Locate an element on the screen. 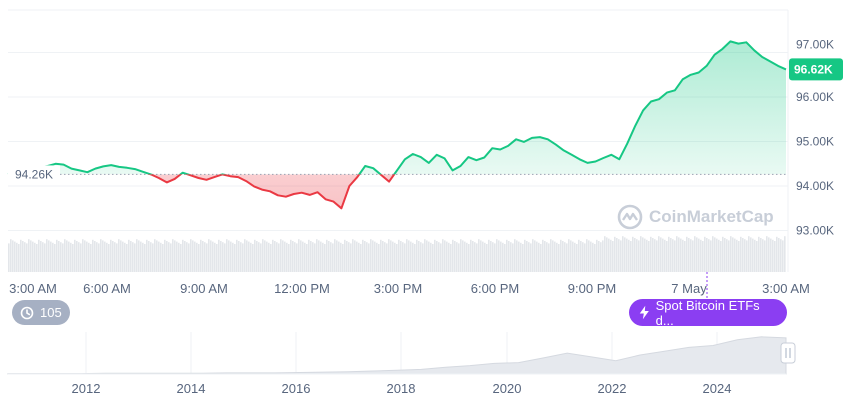 Image resolution: width=860 pixels, height=401 pixels. watermark-text: CoinMarketCap is located at coordinates (711, 216).